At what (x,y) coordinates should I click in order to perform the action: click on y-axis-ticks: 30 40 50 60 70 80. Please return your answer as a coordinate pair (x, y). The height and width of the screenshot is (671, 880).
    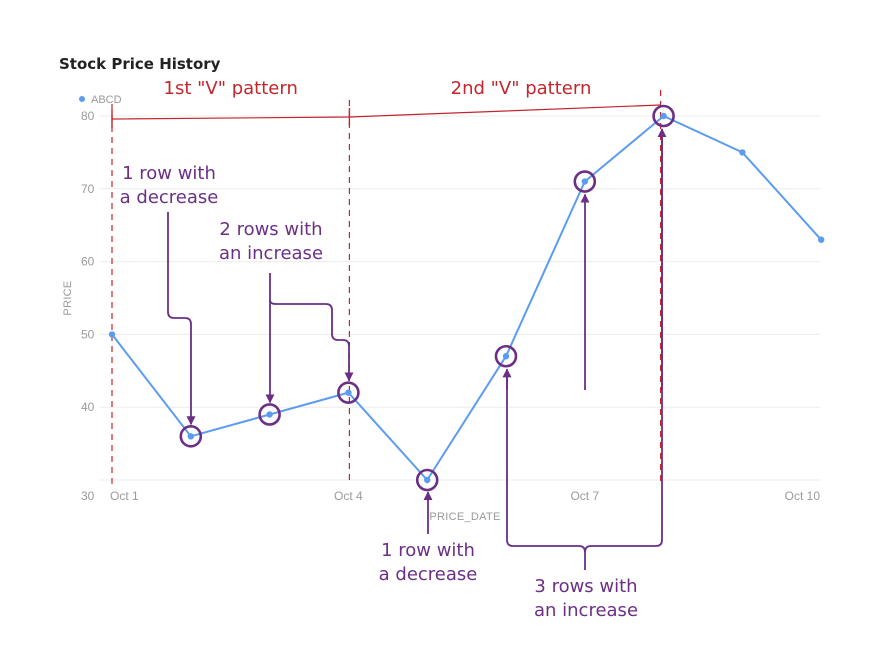
    Looking at the image, I should click on (88, 306).